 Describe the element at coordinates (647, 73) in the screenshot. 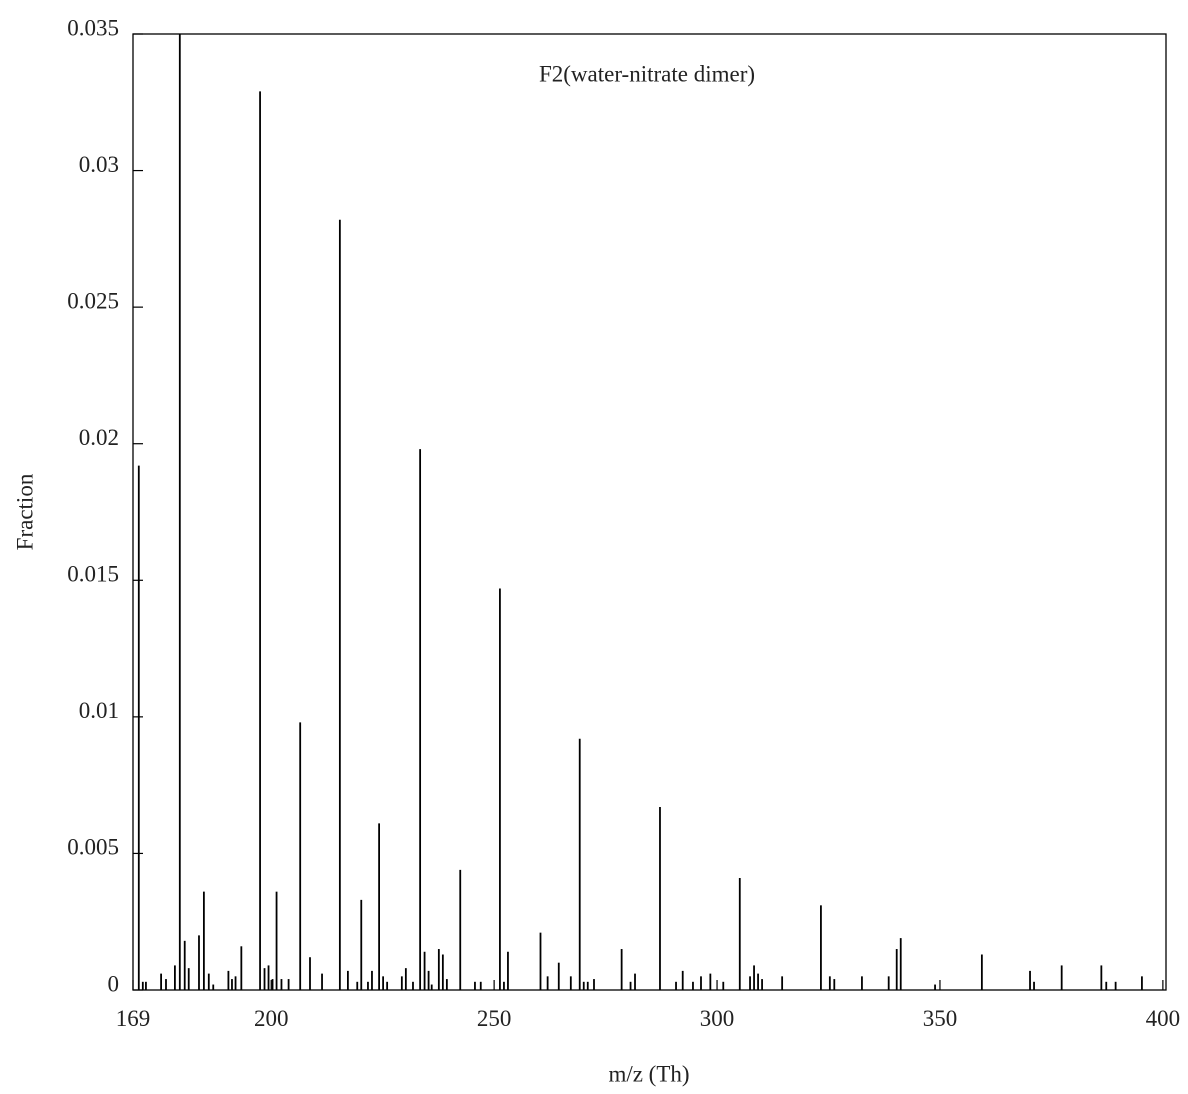

I see `chart-title: F2(water-nitrate dimer)` at that location.